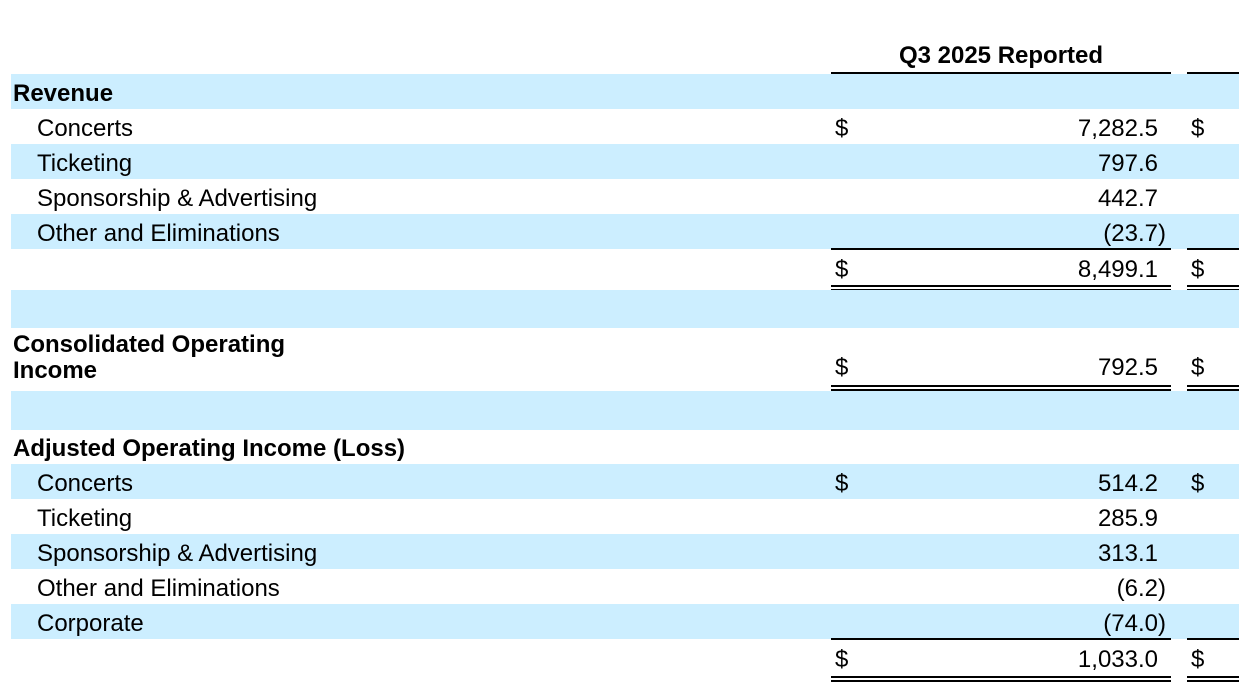 The height and width of the screenshot is (697, 1239). Describe the element at coordinates (209, 448) in the screenshot. I see `adjusted-heading: Adjusted Operating Income (Loss)` at that location.